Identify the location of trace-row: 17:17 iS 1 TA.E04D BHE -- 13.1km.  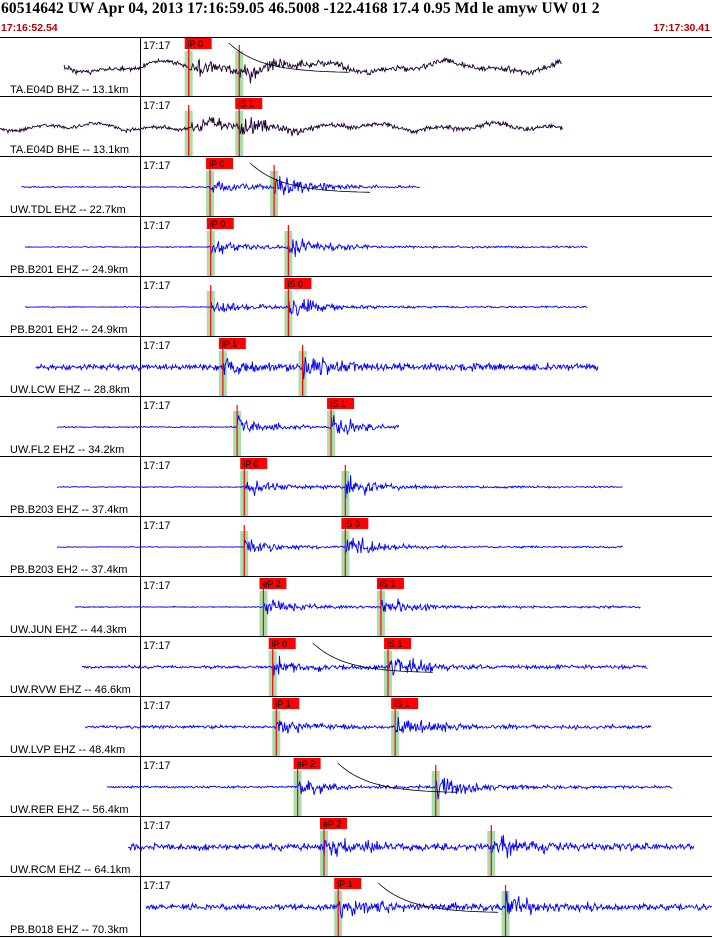
(356, 127).